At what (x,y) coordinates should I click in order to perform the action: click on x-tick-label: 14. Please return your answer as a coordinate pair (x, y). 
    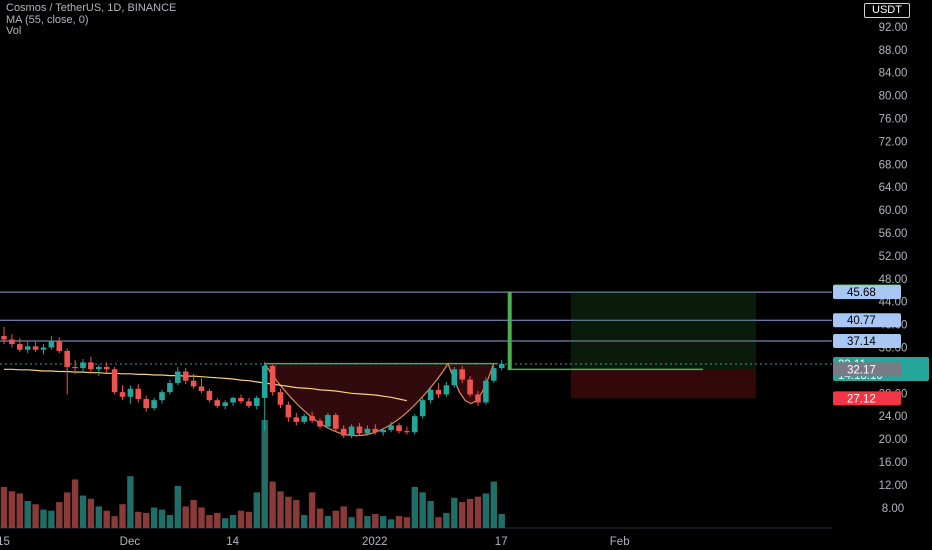
    Looking at the image, I should click on (232, 542).